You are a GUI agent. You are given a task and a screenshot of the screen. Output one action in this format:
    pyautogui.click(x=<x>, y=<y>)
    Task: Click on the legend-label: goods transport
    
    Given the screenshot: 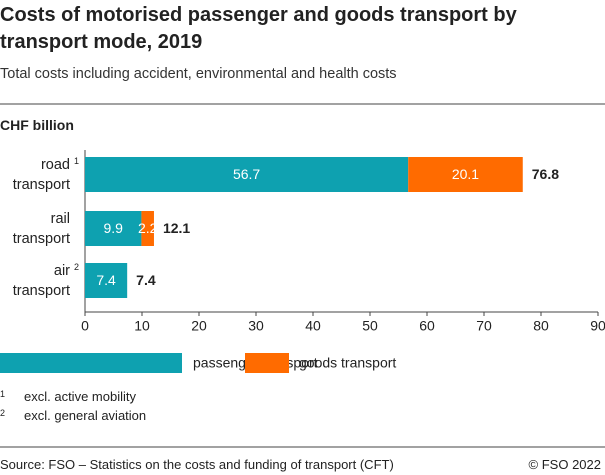 What is the action you would take?
    pyautogui.click(x=347, y=363)
    